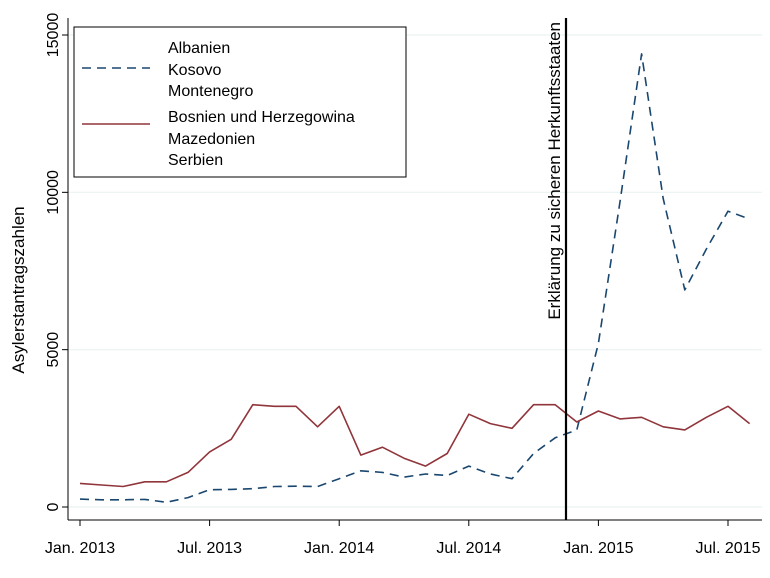 The height and width of the screenshot is (578, 770). Describe the element at coordinates (56, 262) in the screenshot. I see `y-axis-ticks: 0 5000 10000 15000` at that location.